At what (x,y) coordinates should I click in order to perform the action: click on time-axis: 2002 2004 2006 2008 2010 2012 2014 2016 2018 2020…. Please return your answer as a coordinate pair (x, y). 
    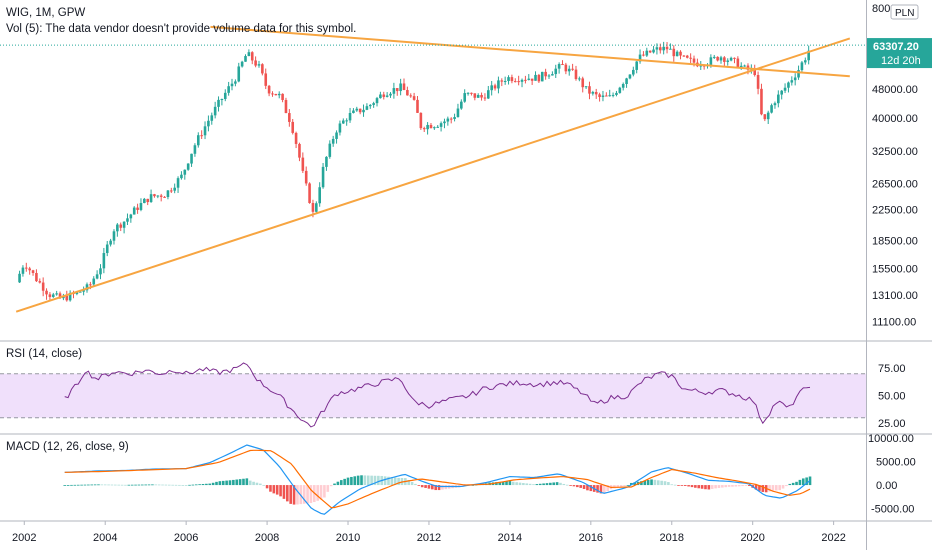
    Looking at the image, I should click on (429, 532).